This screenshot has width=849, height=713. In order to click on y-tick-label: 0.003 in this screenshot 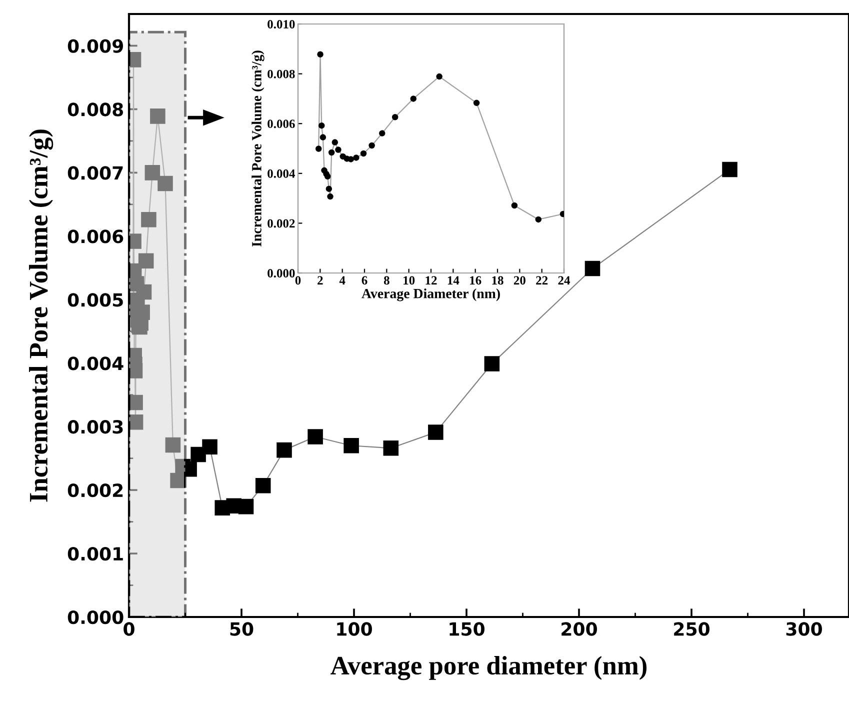, I will do `click(95, 427)`.